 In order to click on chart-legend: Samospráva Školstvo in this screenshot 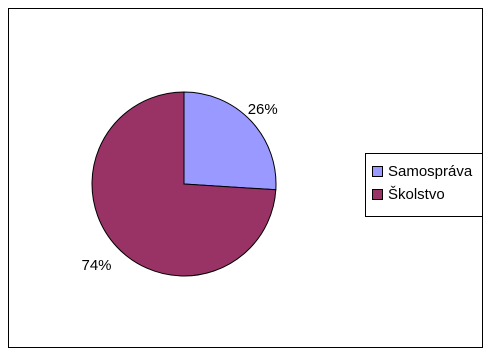, I will do `click(424, 185)`.